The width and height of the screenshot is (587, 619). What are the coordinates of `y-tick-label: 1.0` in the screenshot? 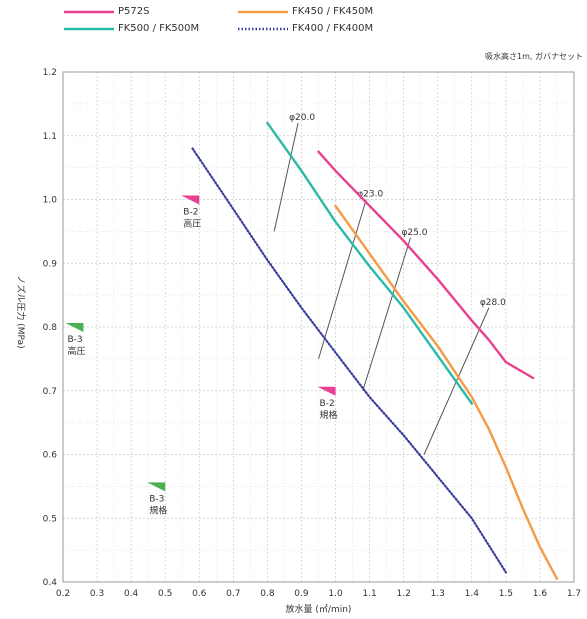 It's located at (50, 201).